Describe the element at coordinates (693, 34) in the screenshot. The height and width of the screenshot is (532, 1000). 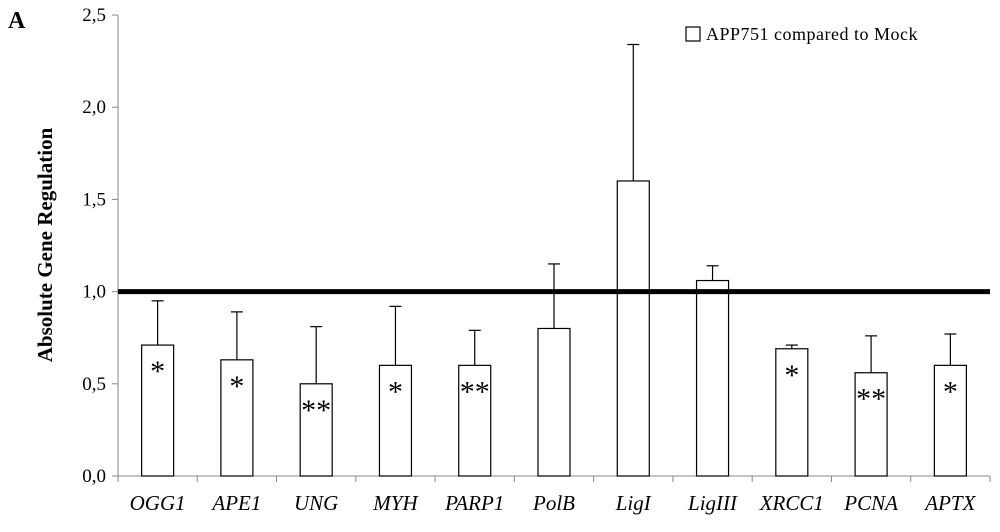
I see `legend-swatch` at that location.